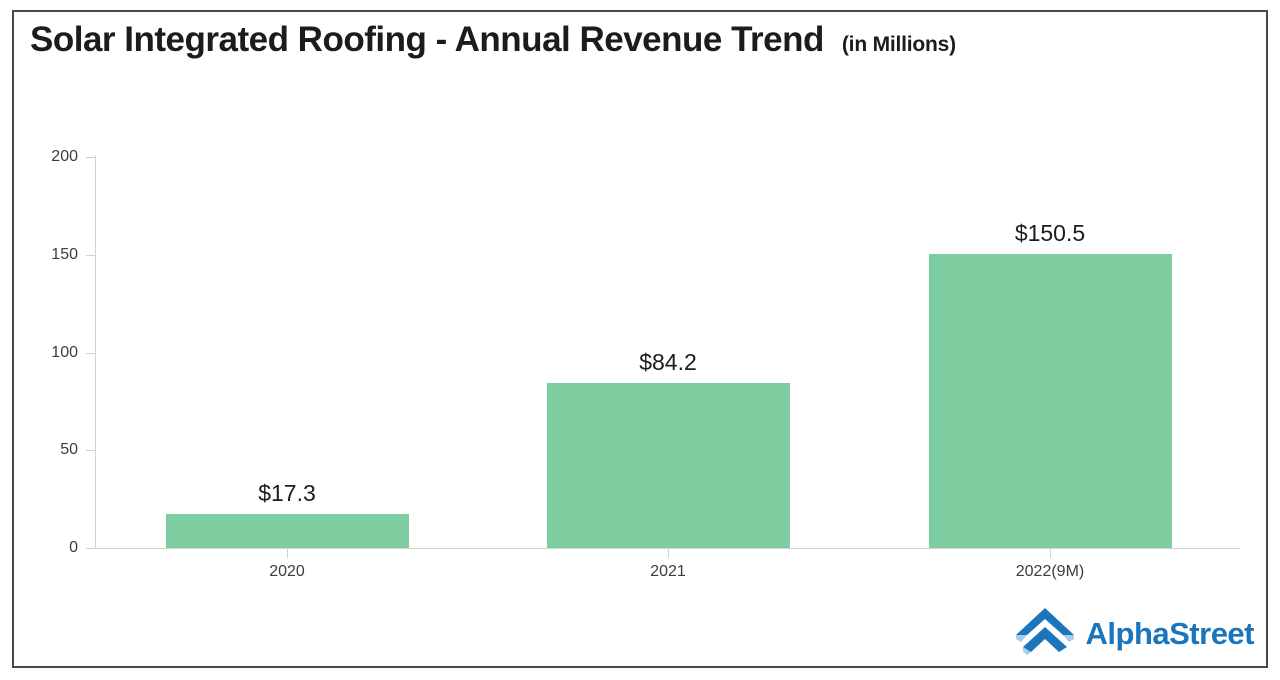 Image resolution: width=1280 pixels, height=680 pixels. I want to click on x-category-label: 2021, so click(668, 571).